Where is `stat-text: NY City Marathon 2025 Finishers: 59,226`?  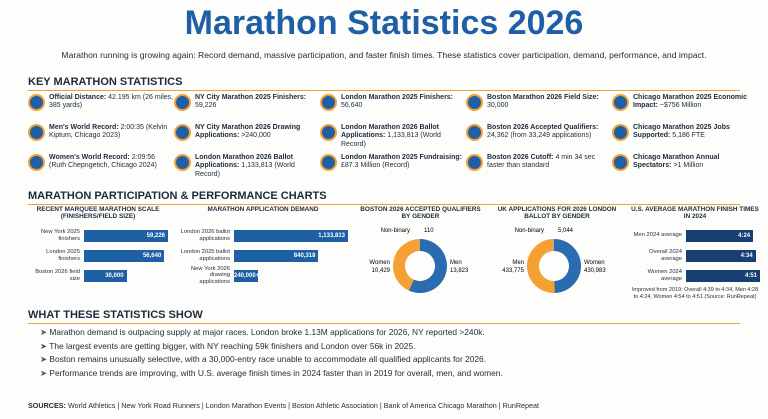 stat-text: NY City Marathon 2025 Finishers: 59,226 is located at coordinates (257, 102).